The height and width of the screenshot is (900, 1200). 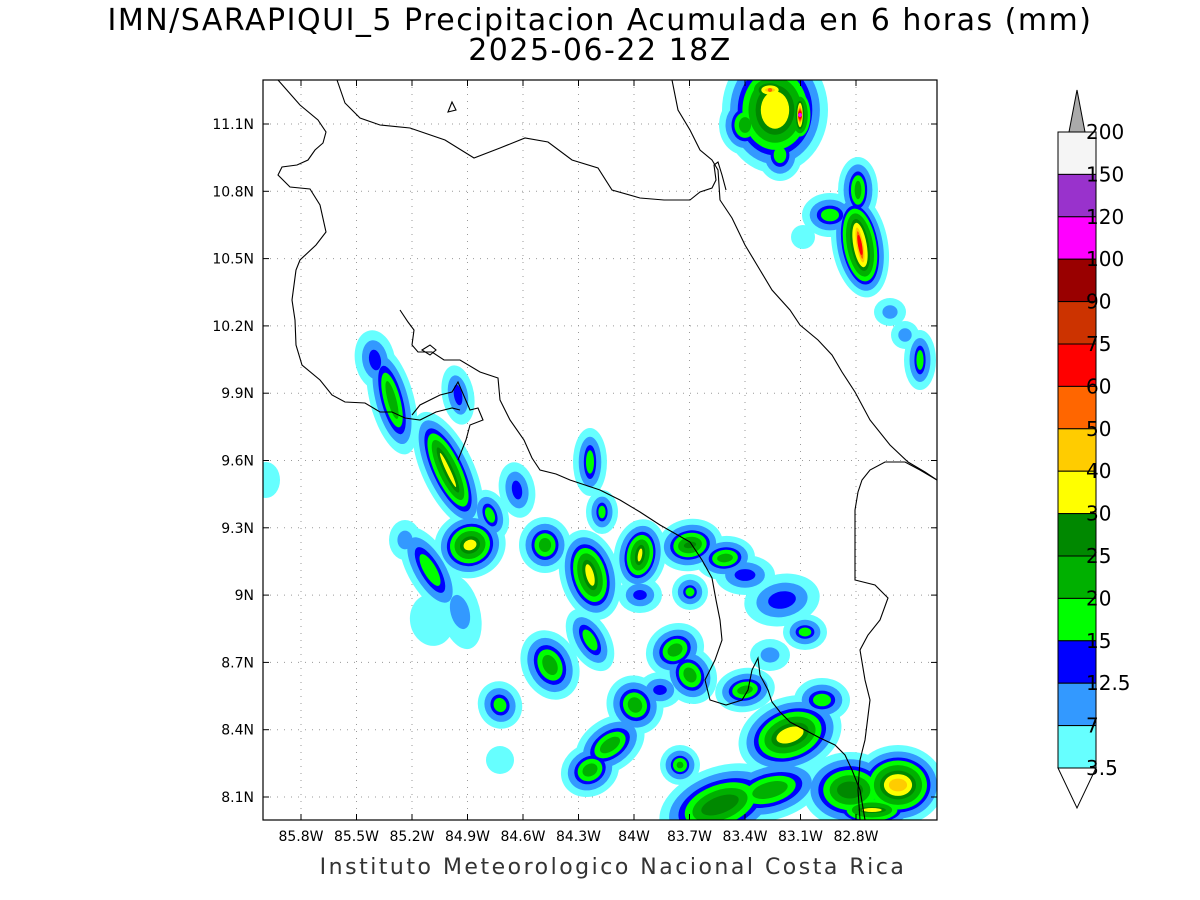 I want to click on colorbar-label: 50, so click(x=1098, y=429).